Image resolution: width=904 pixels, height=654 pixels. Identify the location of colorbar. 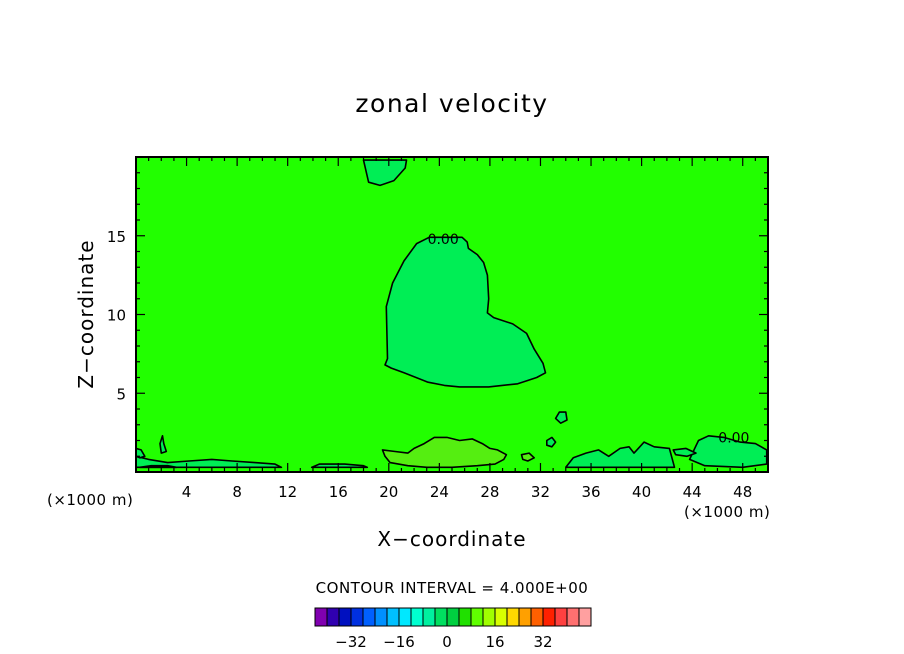
(453, 617).